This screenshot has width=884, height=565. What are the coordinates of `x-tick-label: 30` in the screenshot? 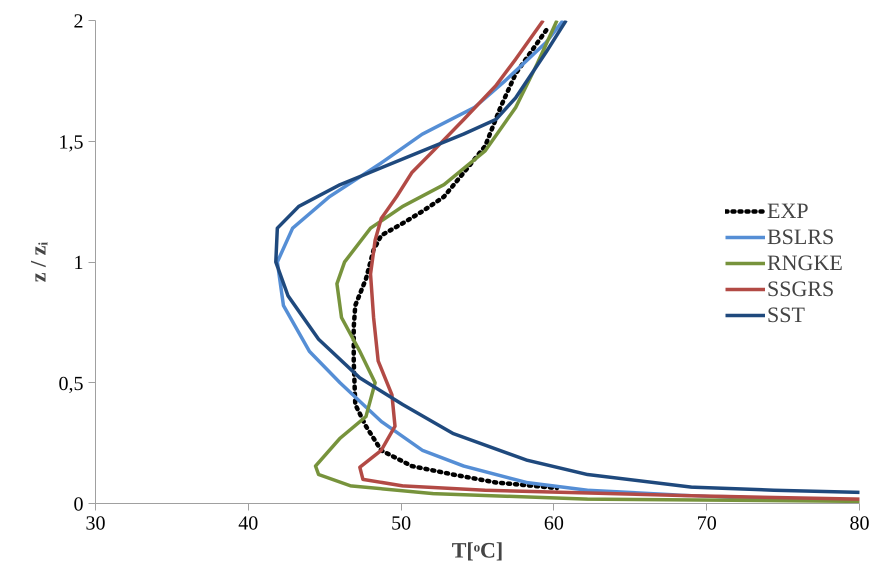 It's located at (96, 523).